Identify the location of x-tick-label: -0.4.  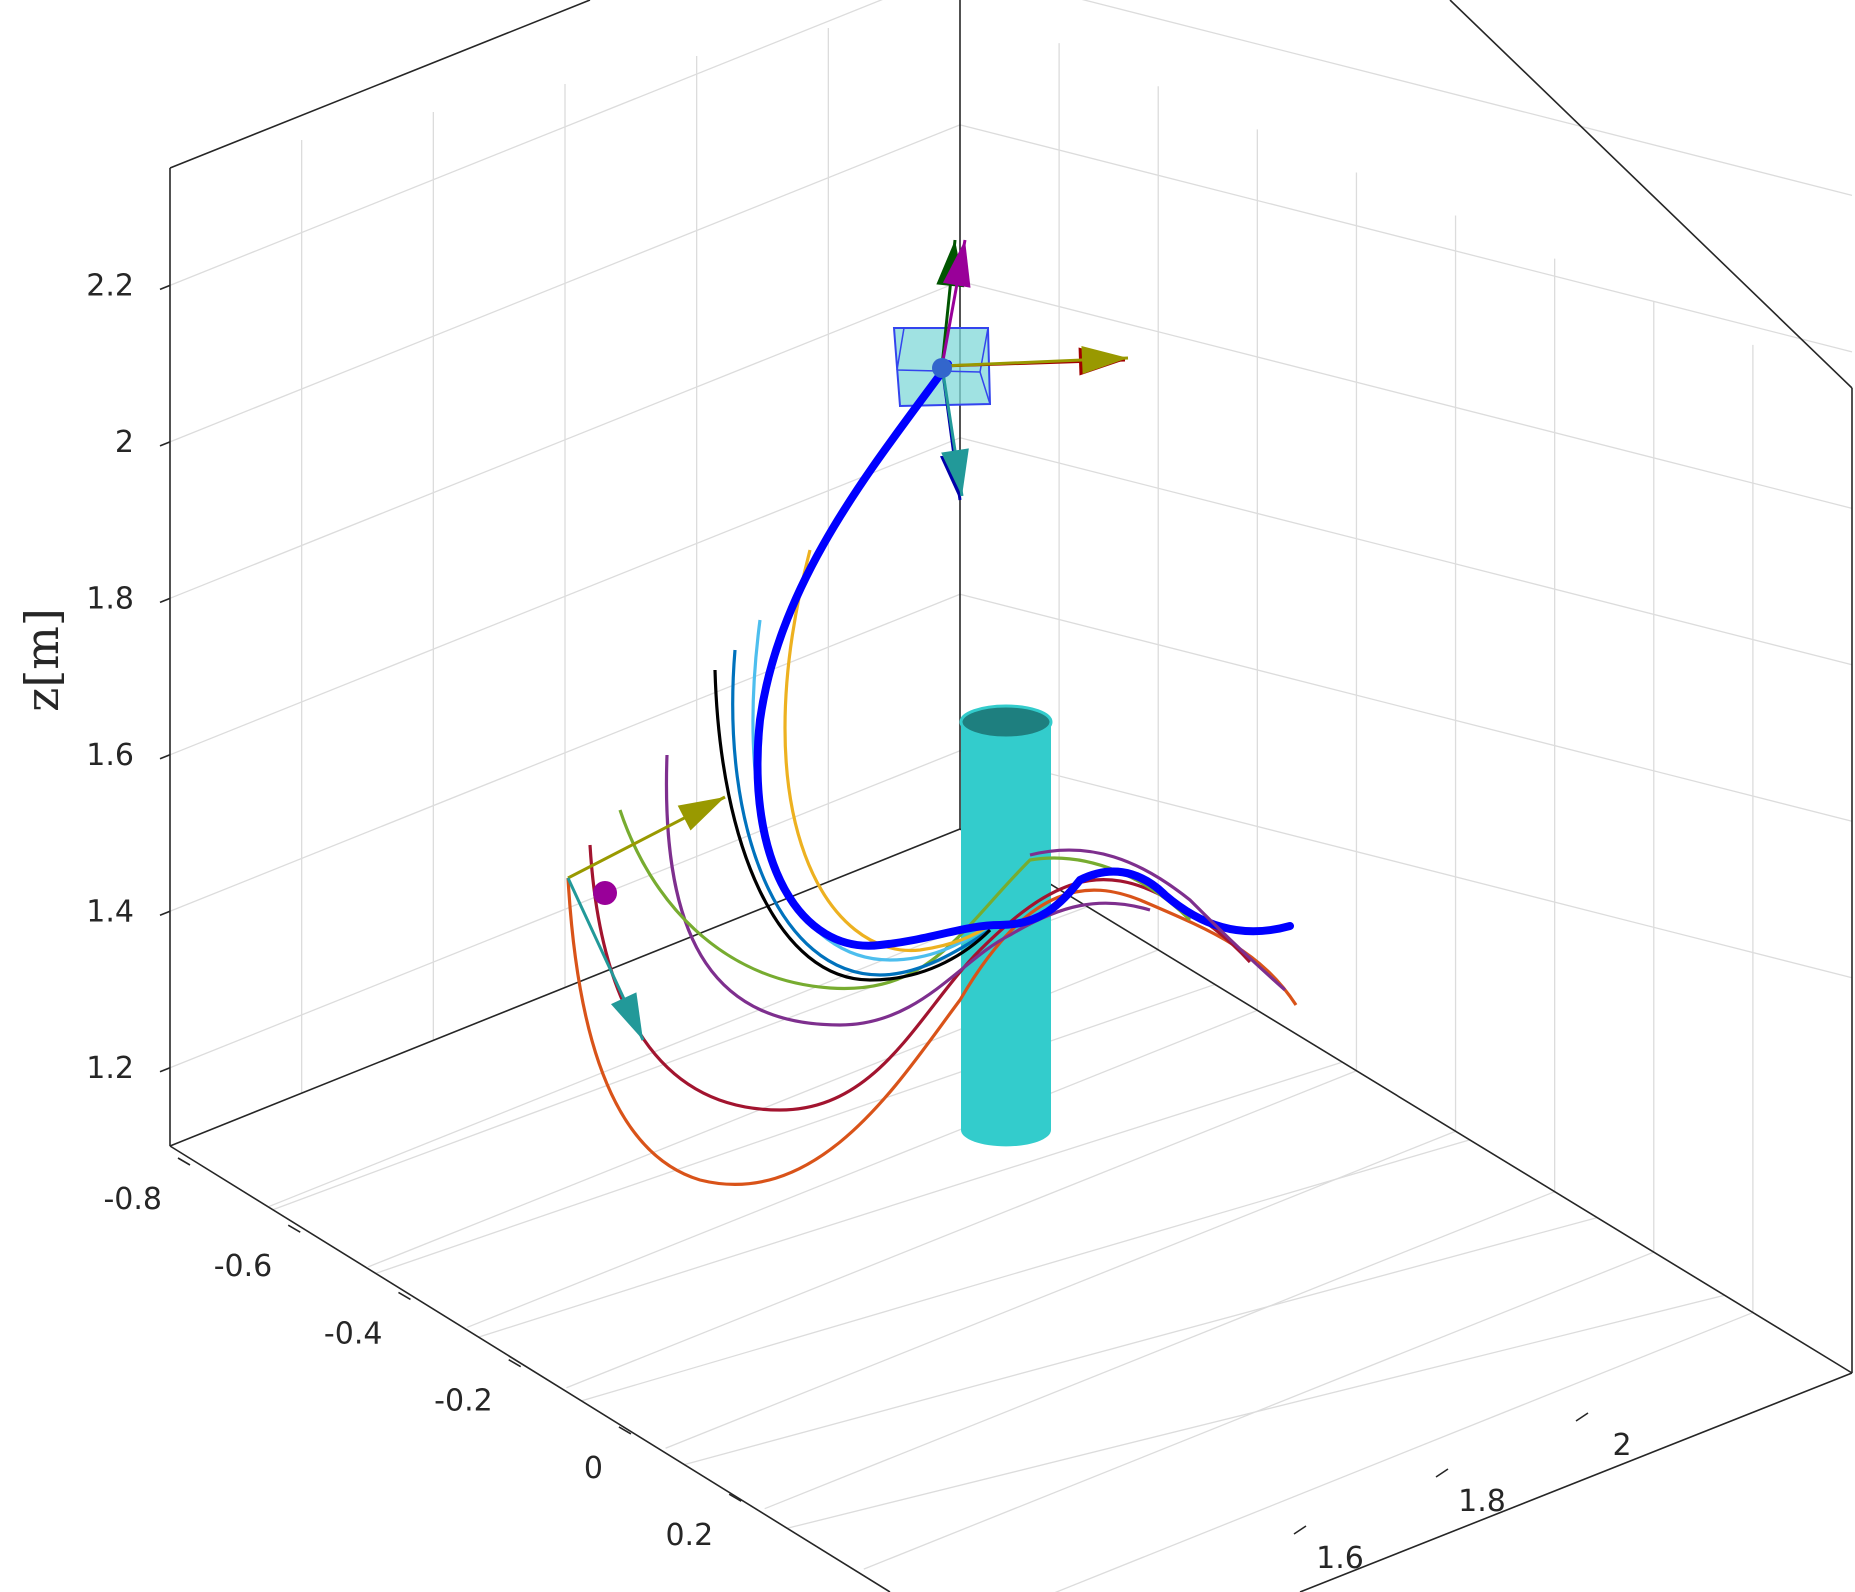
(353, 1333).